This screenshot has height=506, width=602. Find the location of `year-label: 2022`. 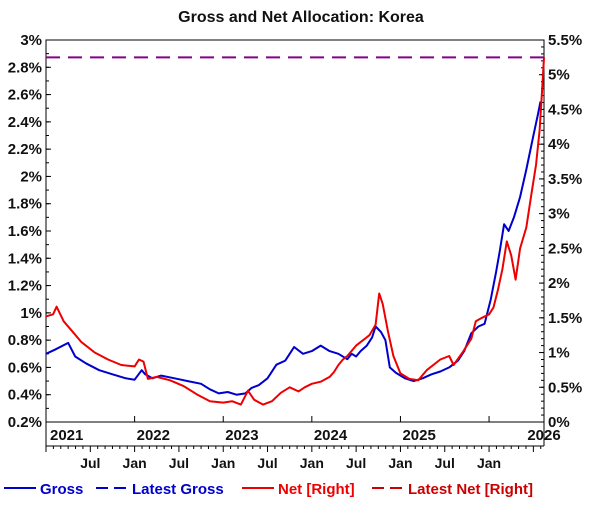

year-label: 2022 is located at coordinates (153, 435).